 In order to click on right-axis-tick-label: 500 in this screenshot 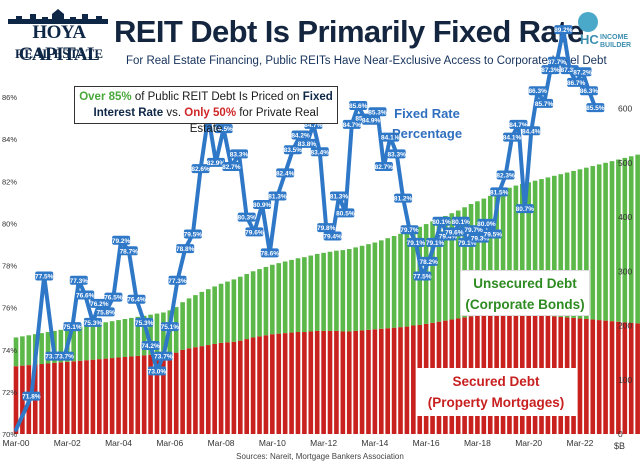, I will do `click(625, 163)`.